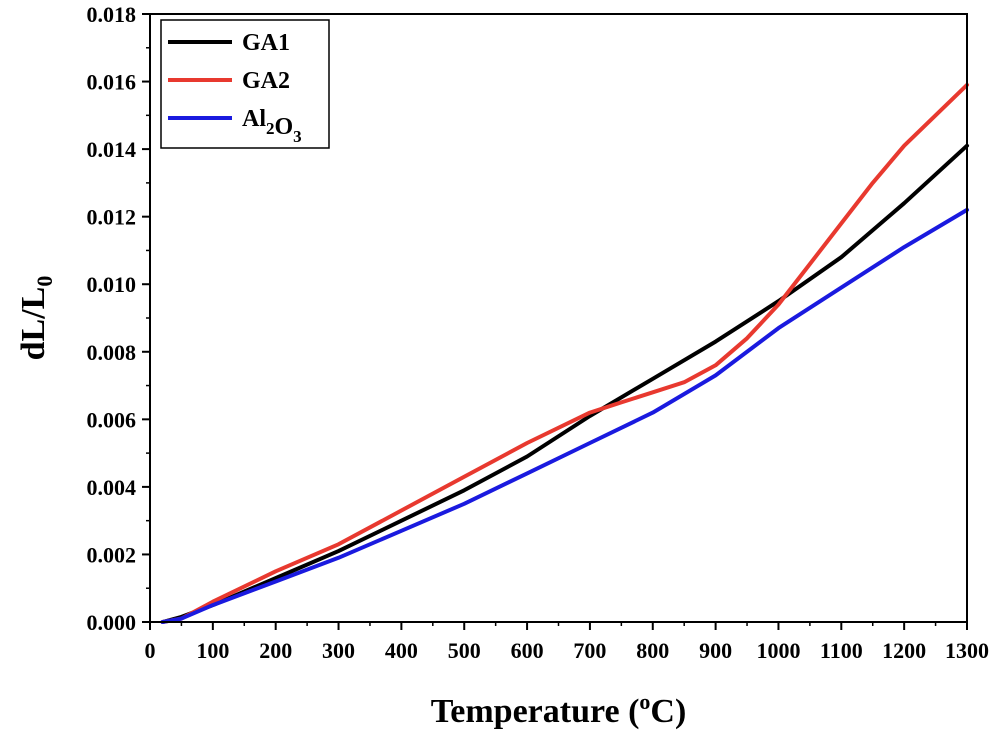 The height and width of the screenshot is (731, 997). Describe the element at coordinates (112, 14) in the screenshot. I see `y-tick-label: 0.018` at that location.